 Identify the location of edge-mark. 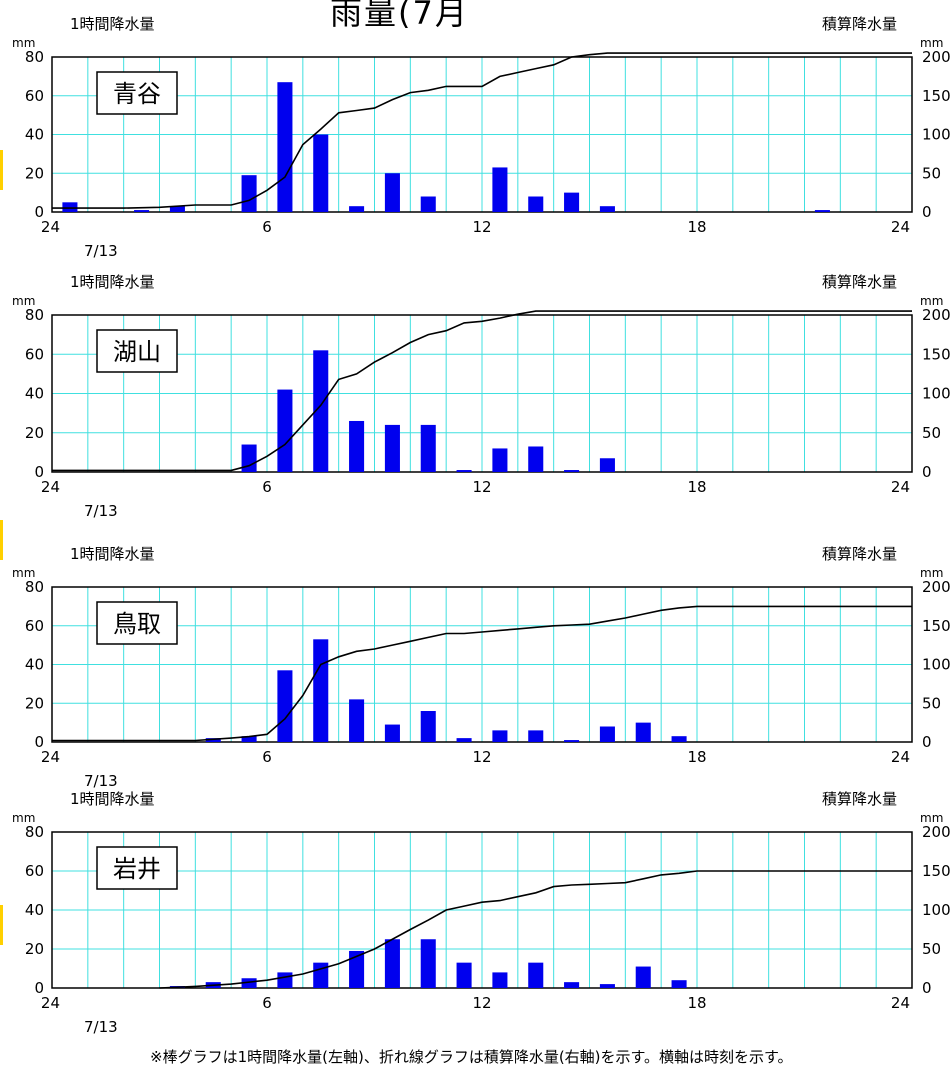
(1, 170).